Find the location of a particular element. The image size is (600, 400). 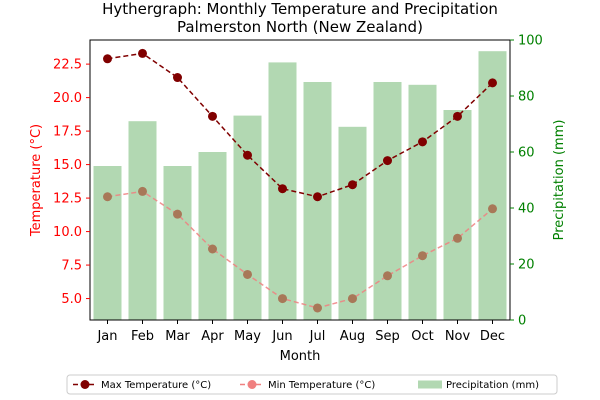

precip-bar-mar is located at coordinates (177, 243).